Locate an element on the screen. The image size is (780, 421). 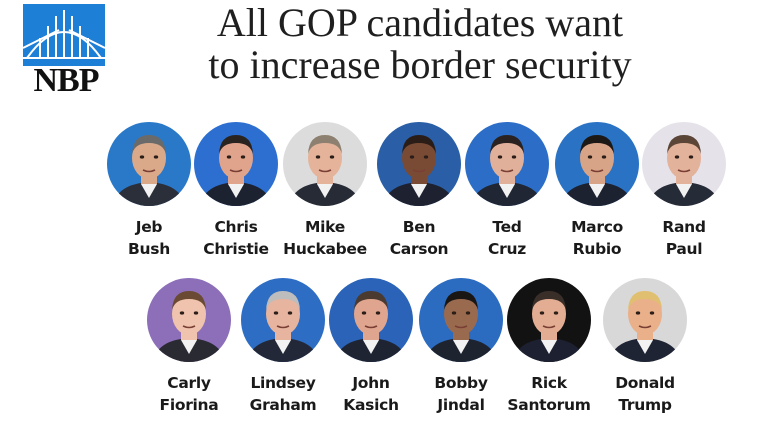
candidate-card: Ben Carson is located at coordinates (419, 191).